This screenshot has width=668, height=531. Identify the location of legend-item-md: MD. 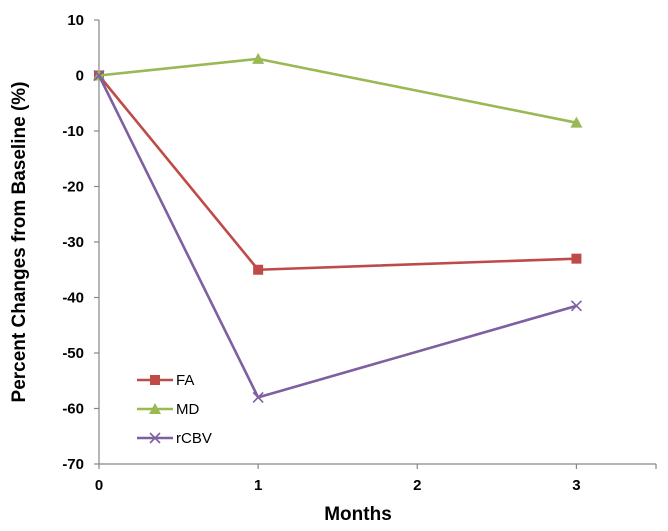
(168, 409).